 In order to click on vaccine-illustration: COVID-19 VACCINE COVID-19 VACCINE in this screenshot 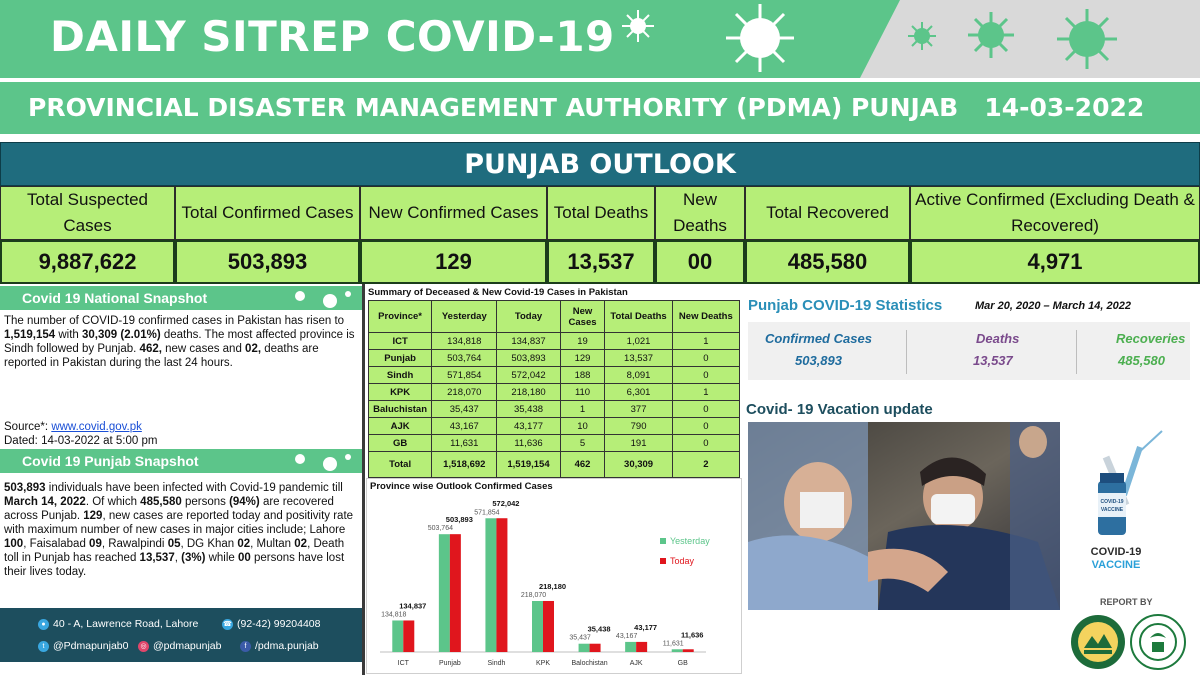, I will do `click(1123, 500)`.